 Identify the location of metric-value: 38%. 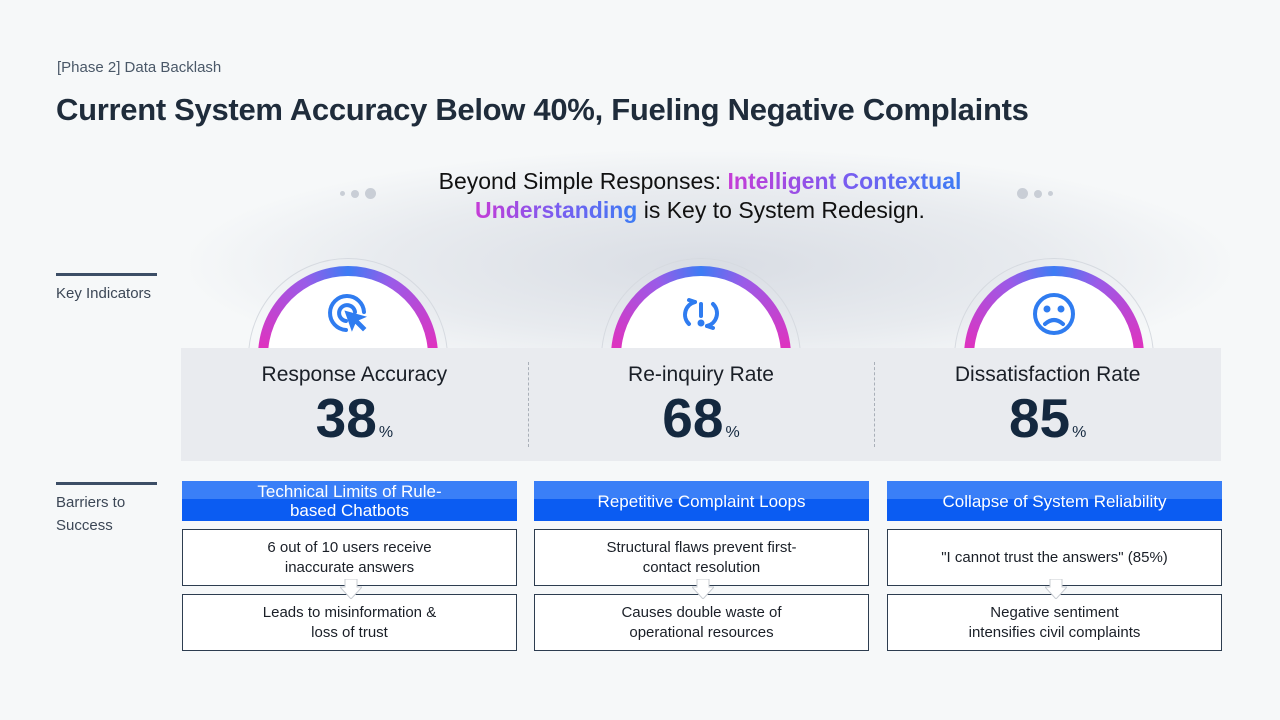
(354, 418).